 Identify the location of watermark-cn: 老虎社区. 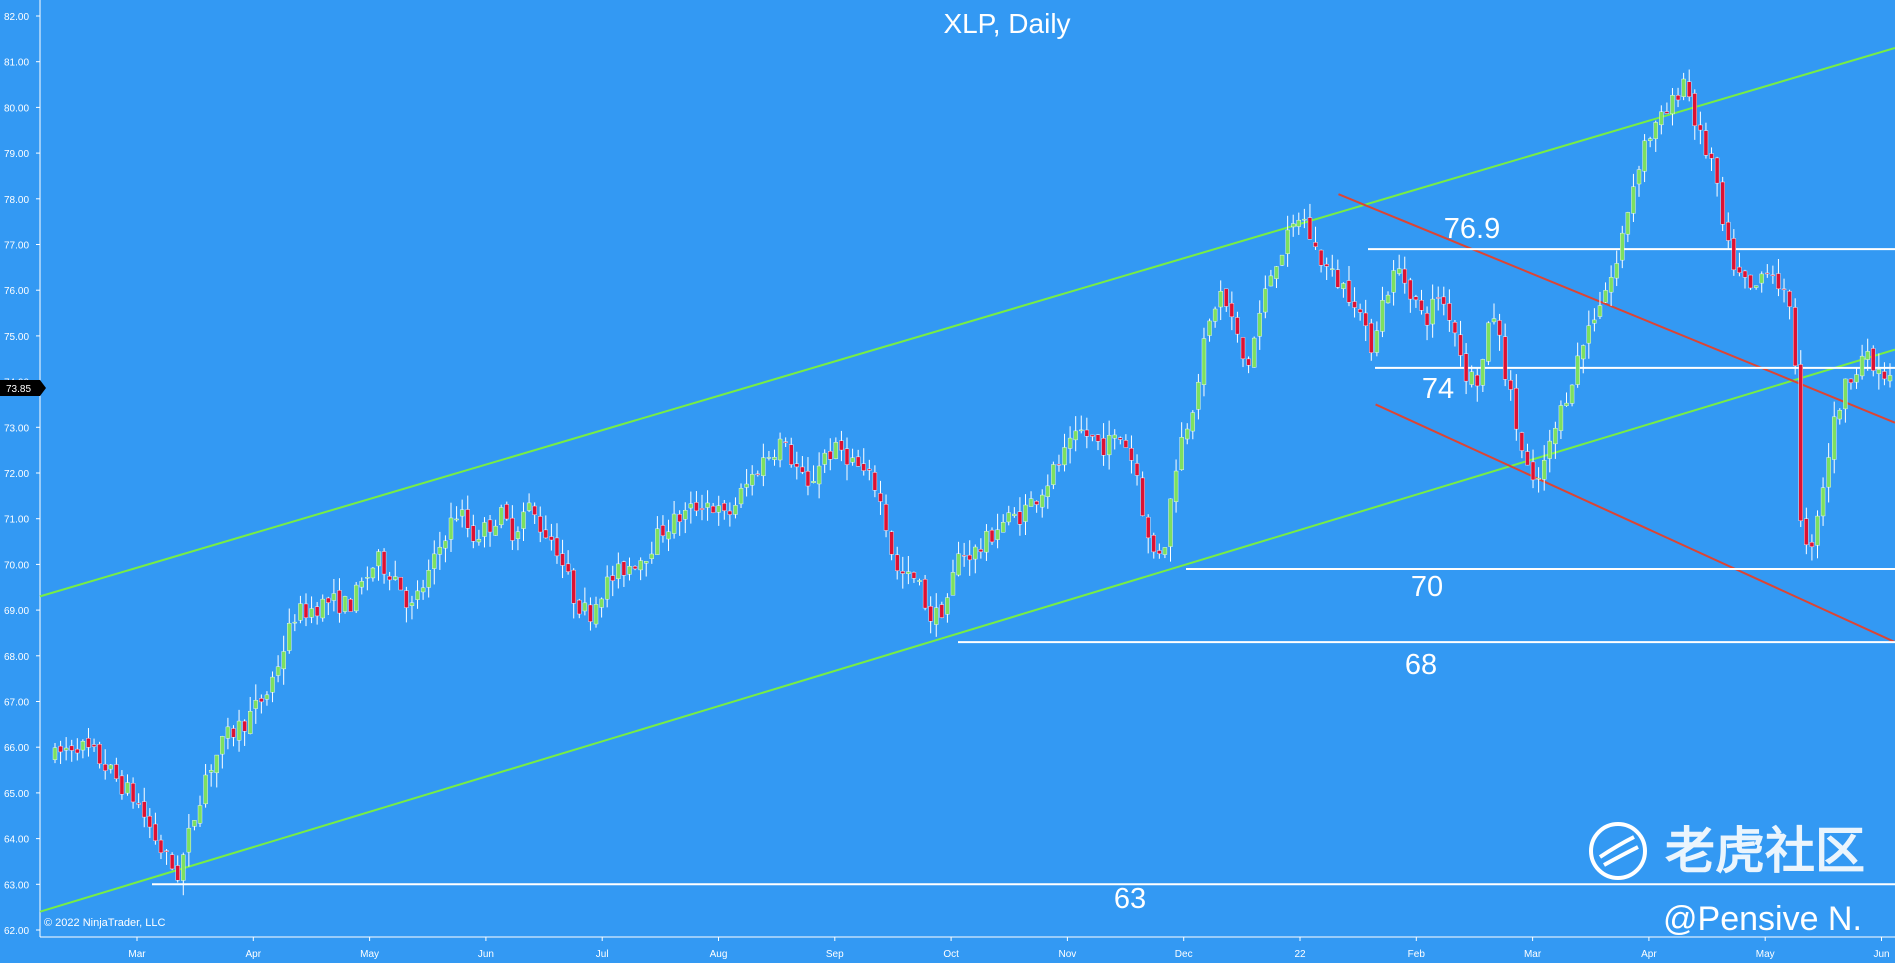
(1765, 851).